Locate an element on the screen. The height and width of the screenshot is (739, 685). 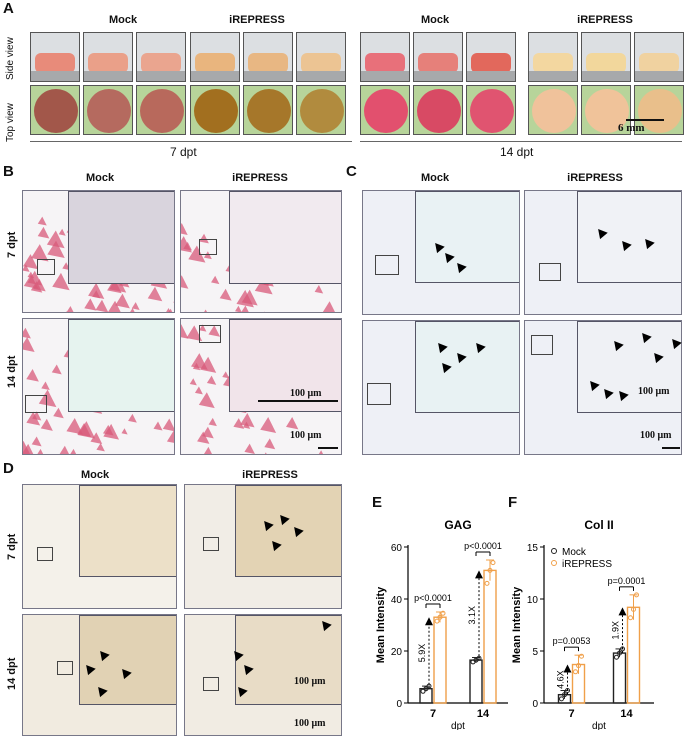
micrograph-b-irepress-14dpt is located at coordinates (261, 386).